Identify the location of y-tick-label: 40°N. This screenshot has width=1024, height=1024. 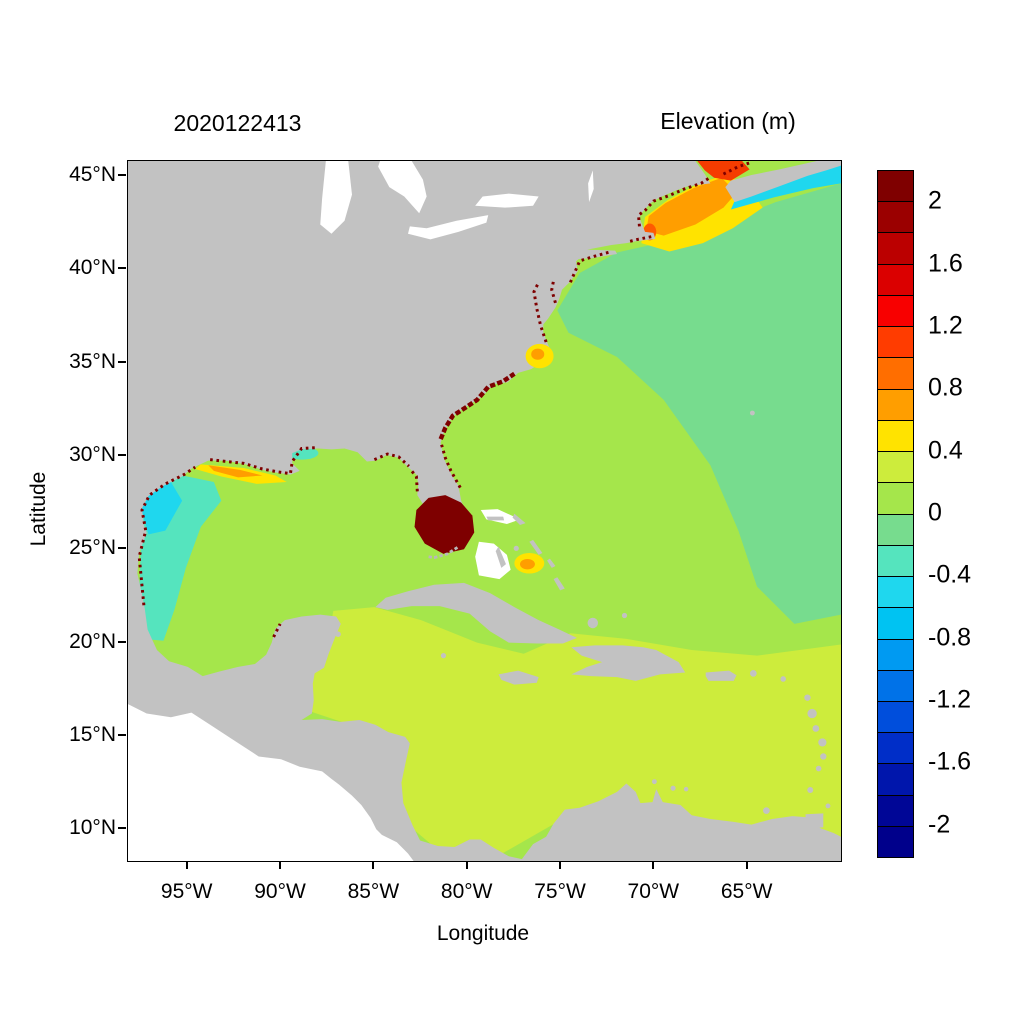
(92, 268).